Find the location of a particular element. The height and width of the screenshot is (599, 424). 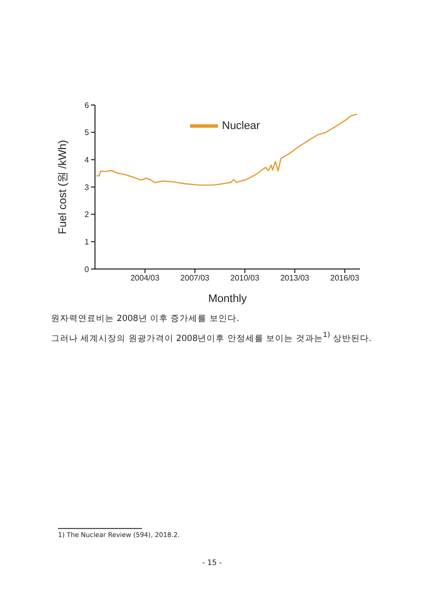

y-tick-label: 1 is located at coordinates (87, 242).